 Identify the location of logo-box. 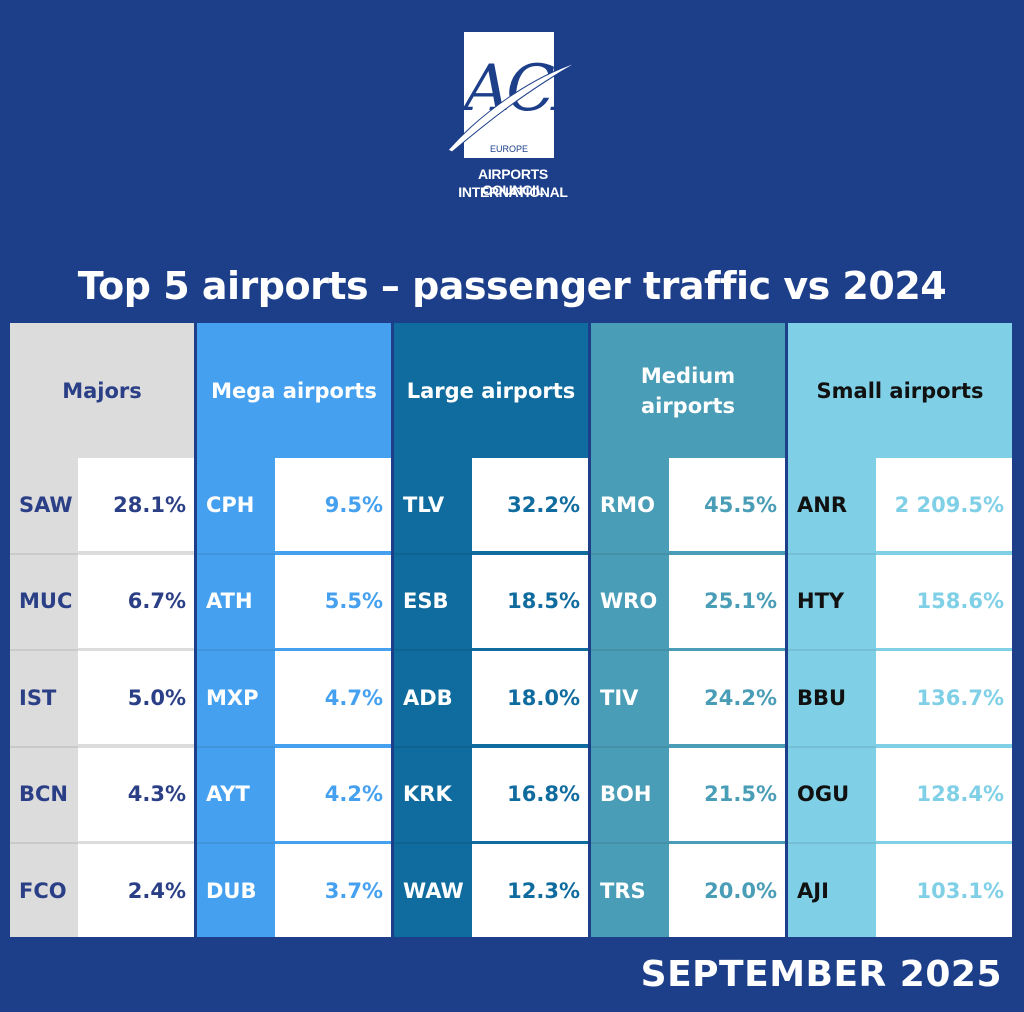
(509, 95).